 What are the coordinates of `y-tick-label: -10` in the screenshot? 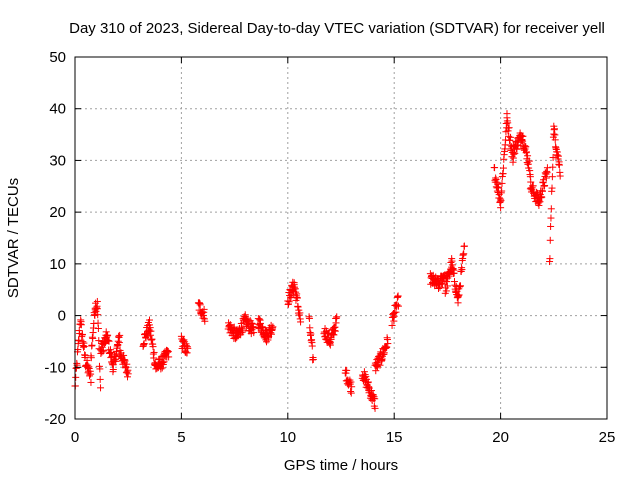 It's located at (55, 367).